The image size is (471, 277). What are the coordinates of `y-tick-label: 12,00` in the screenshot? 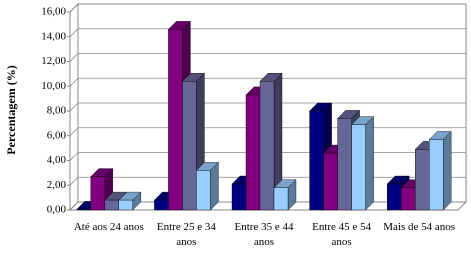 It's located at (53, 61).